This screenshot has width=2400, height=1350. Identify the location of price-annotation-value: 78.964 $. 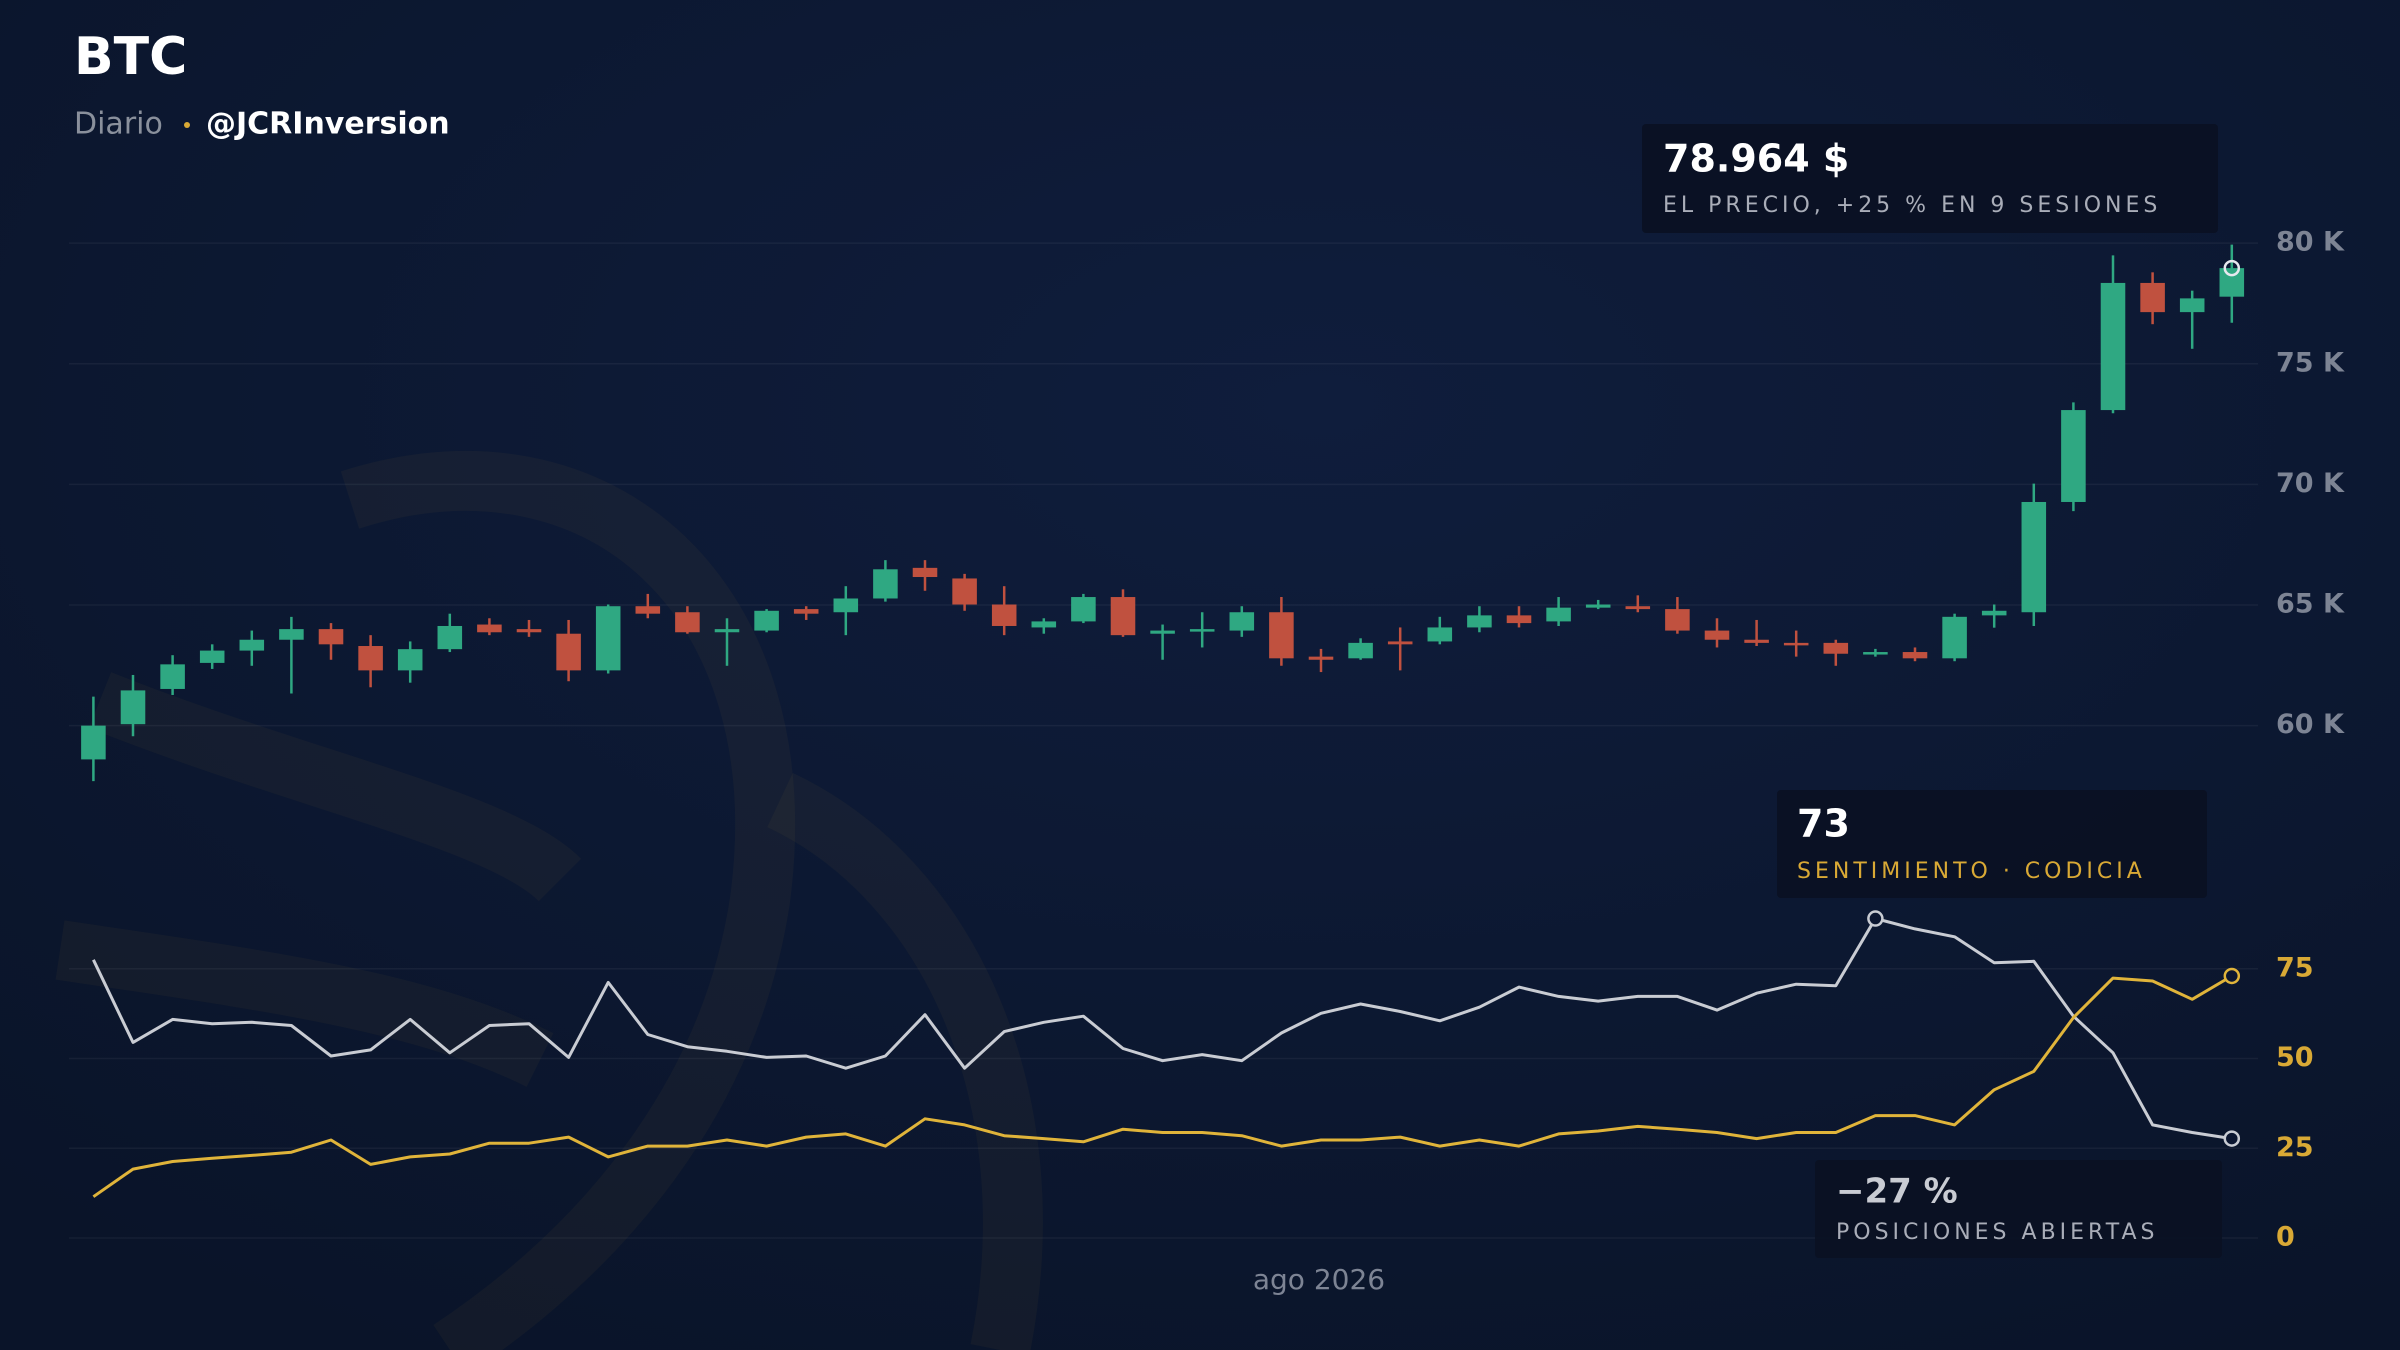
(1756, 159).